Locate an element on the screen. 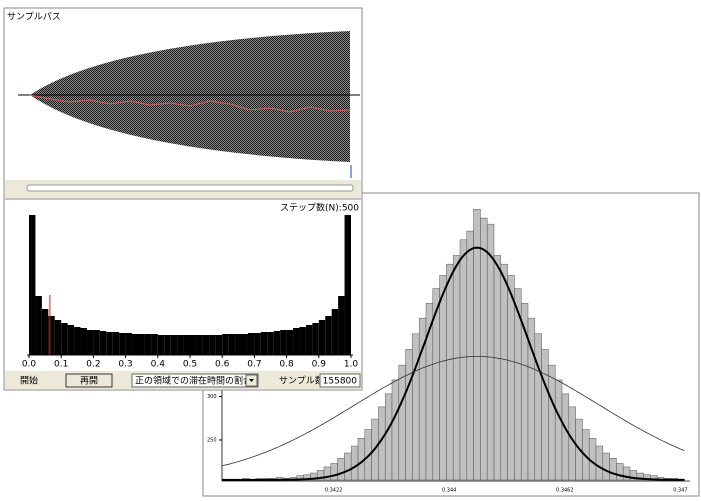 The width and height of the screenshot is (701, 501). x-tick-label: 0.5 is located at coordinates (190, 365).